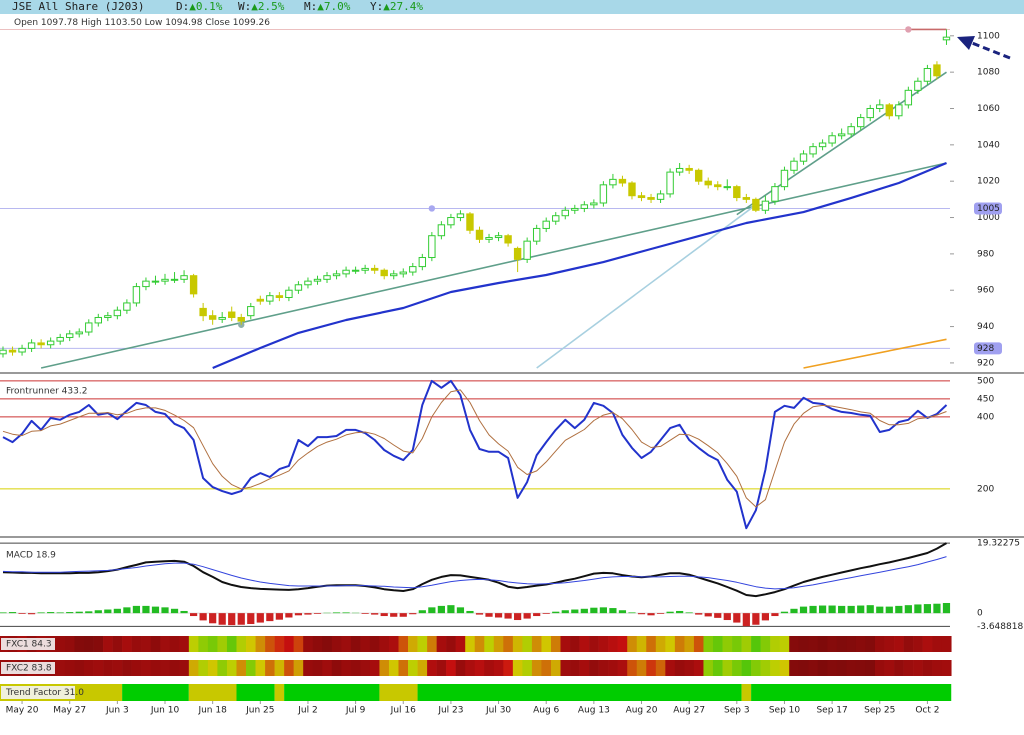 Image resolution: width=1024 pixels, height=735 pixels. What do you see at coordinates (376, 6) in the screenshot?
I see `change-label: Y:` at bounding box center [376, 6].